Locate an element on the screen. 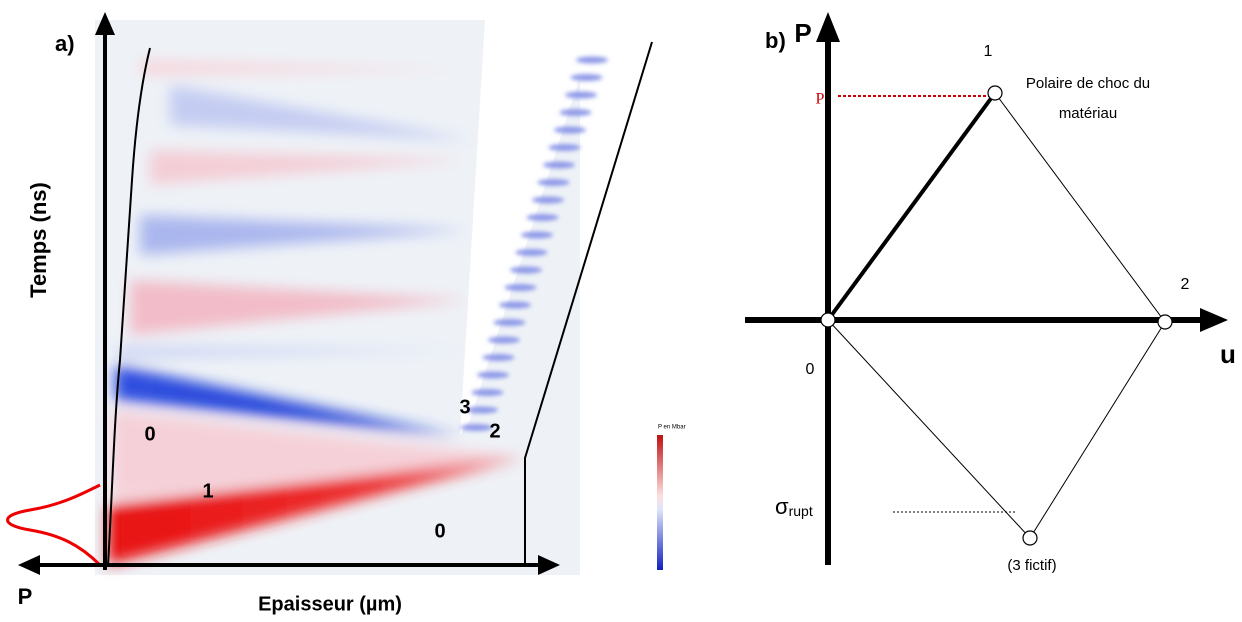 The height and width of the screenshot is (622, 1242). region-label: 2 is located at coordinates (494, 431).